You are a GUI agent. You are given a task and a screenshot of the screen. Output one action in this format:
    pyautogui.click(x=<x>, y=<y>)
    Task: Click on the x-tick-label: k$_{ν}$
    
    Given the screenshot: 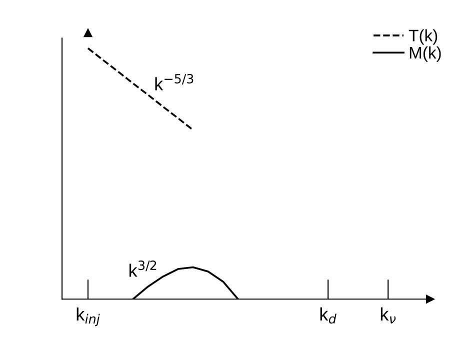 What is the action you would take?
    pyautogui.click(x=388, y=315)
    